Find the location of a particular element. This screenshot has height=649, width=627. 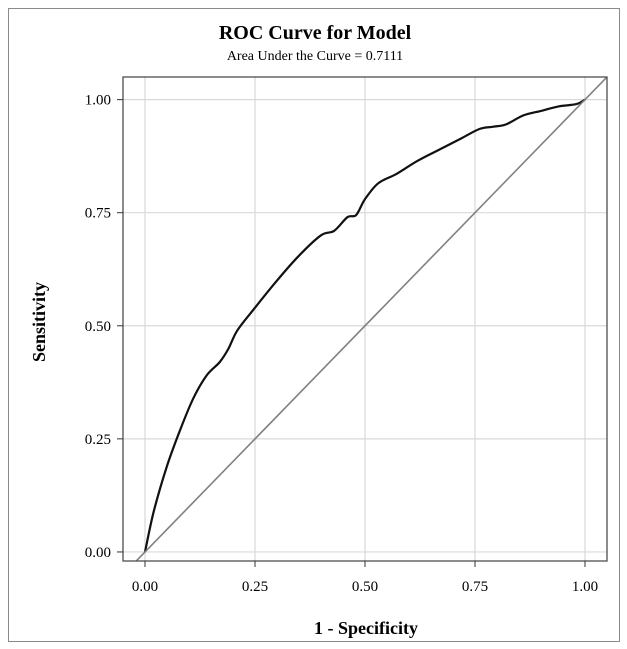

x-tick-label: 1.00 is located at coordinates (585, 587).